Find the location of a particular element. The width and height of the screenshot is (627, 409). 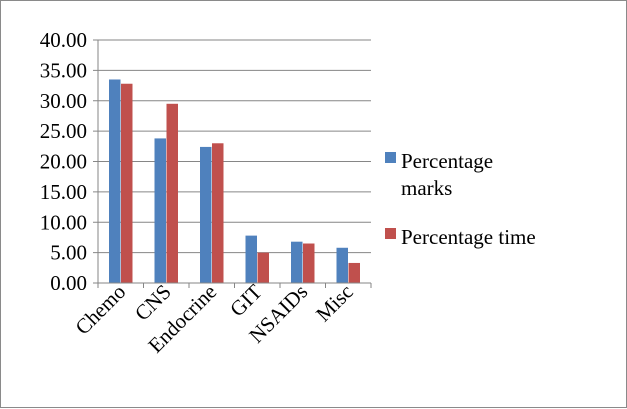

legend-label: Percentage time is located at coordinates (468, 237).